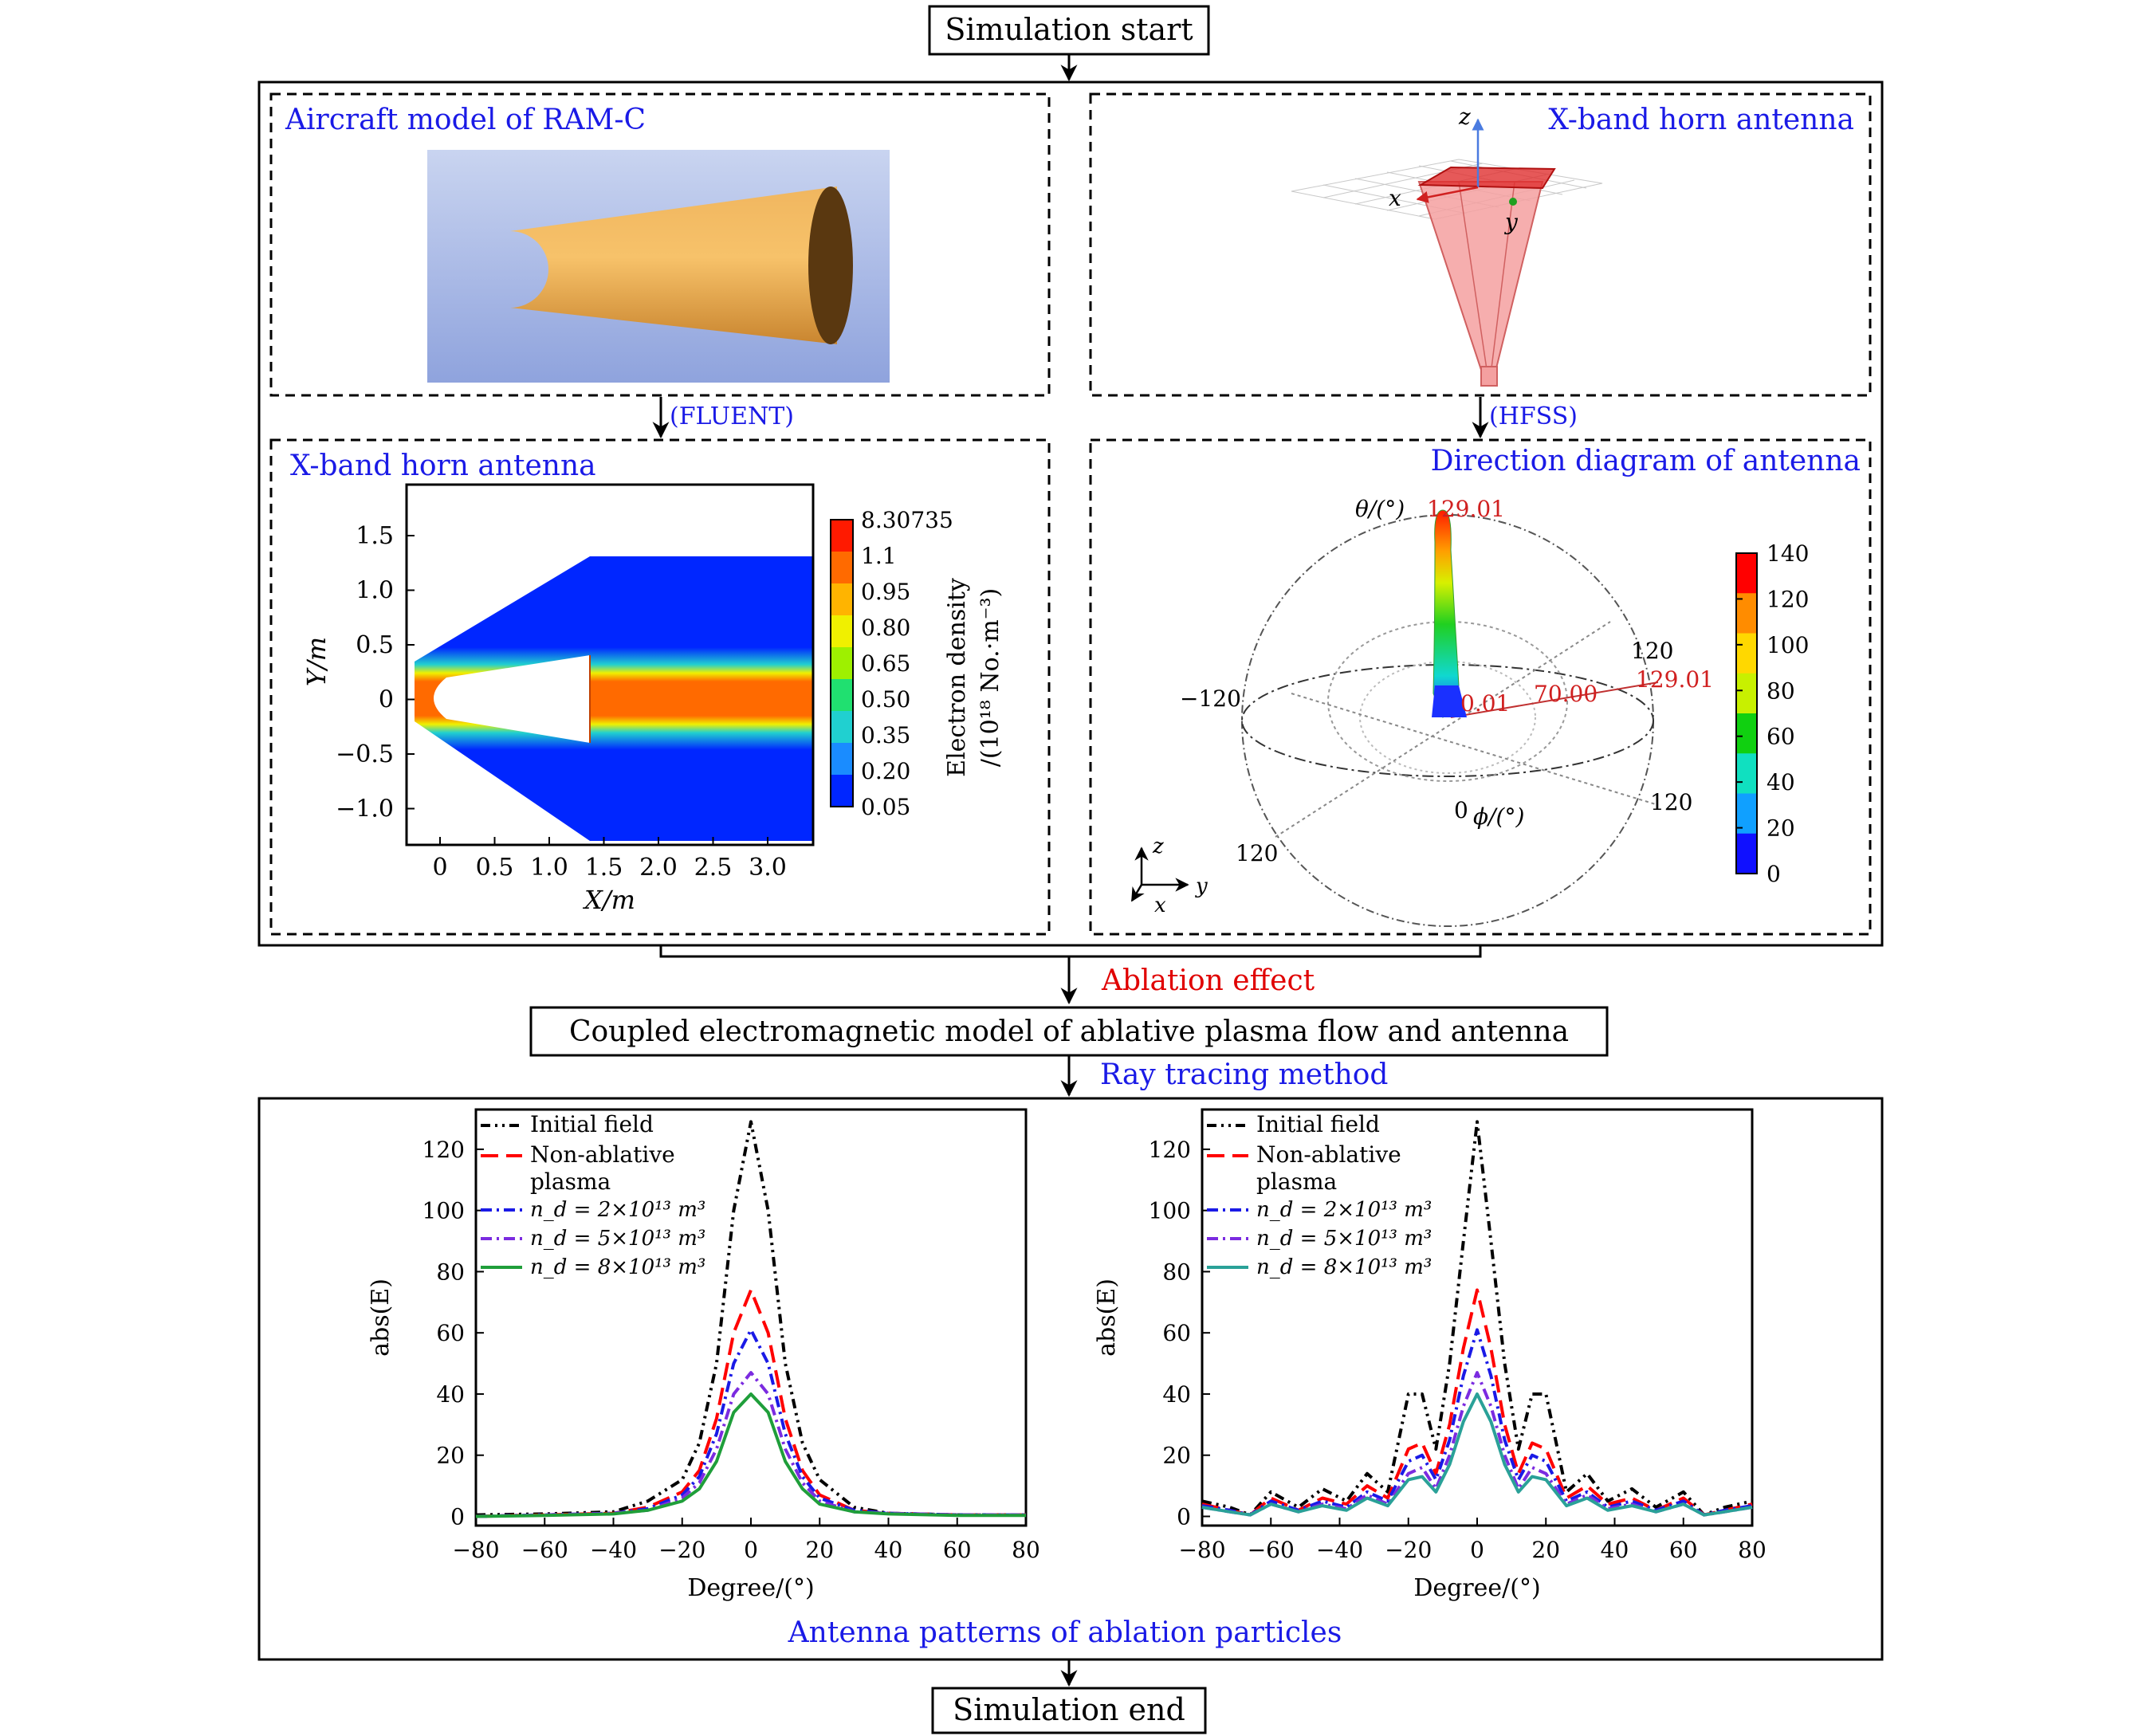 The width and height of the screenshot is (2134, 1736). I want to click on horn-axis-y: y, so click(1511, 222).